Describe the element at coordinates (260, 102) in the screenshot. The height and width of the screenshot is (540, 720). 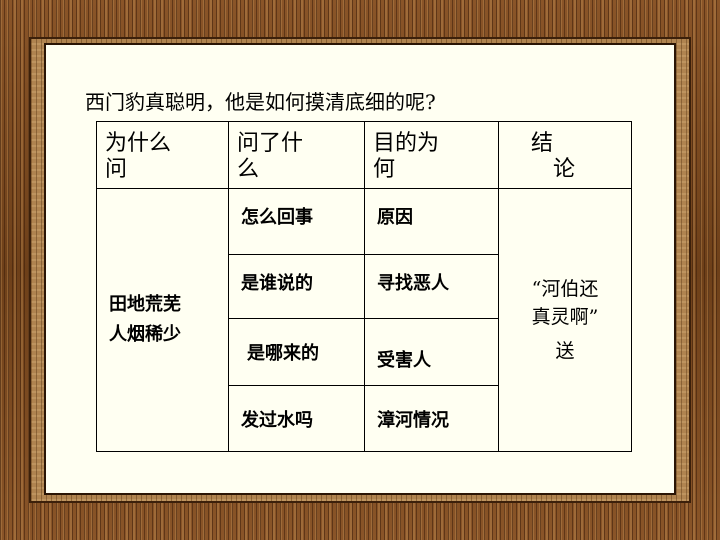
I see `slide-heading: 西门豹真聪明，他是如何摸清底细的呢?` at that location.